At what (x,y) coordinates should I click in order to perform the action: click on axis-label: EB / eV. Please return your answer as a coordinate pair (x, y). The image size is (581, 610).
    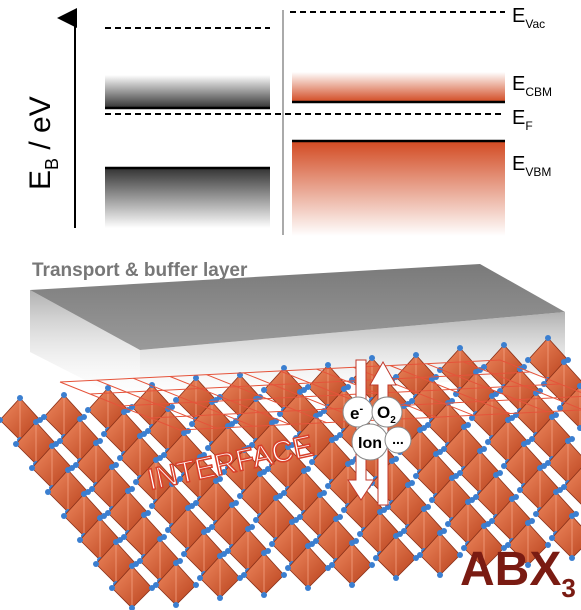
    Looking at the image, I should click on (43, 143).